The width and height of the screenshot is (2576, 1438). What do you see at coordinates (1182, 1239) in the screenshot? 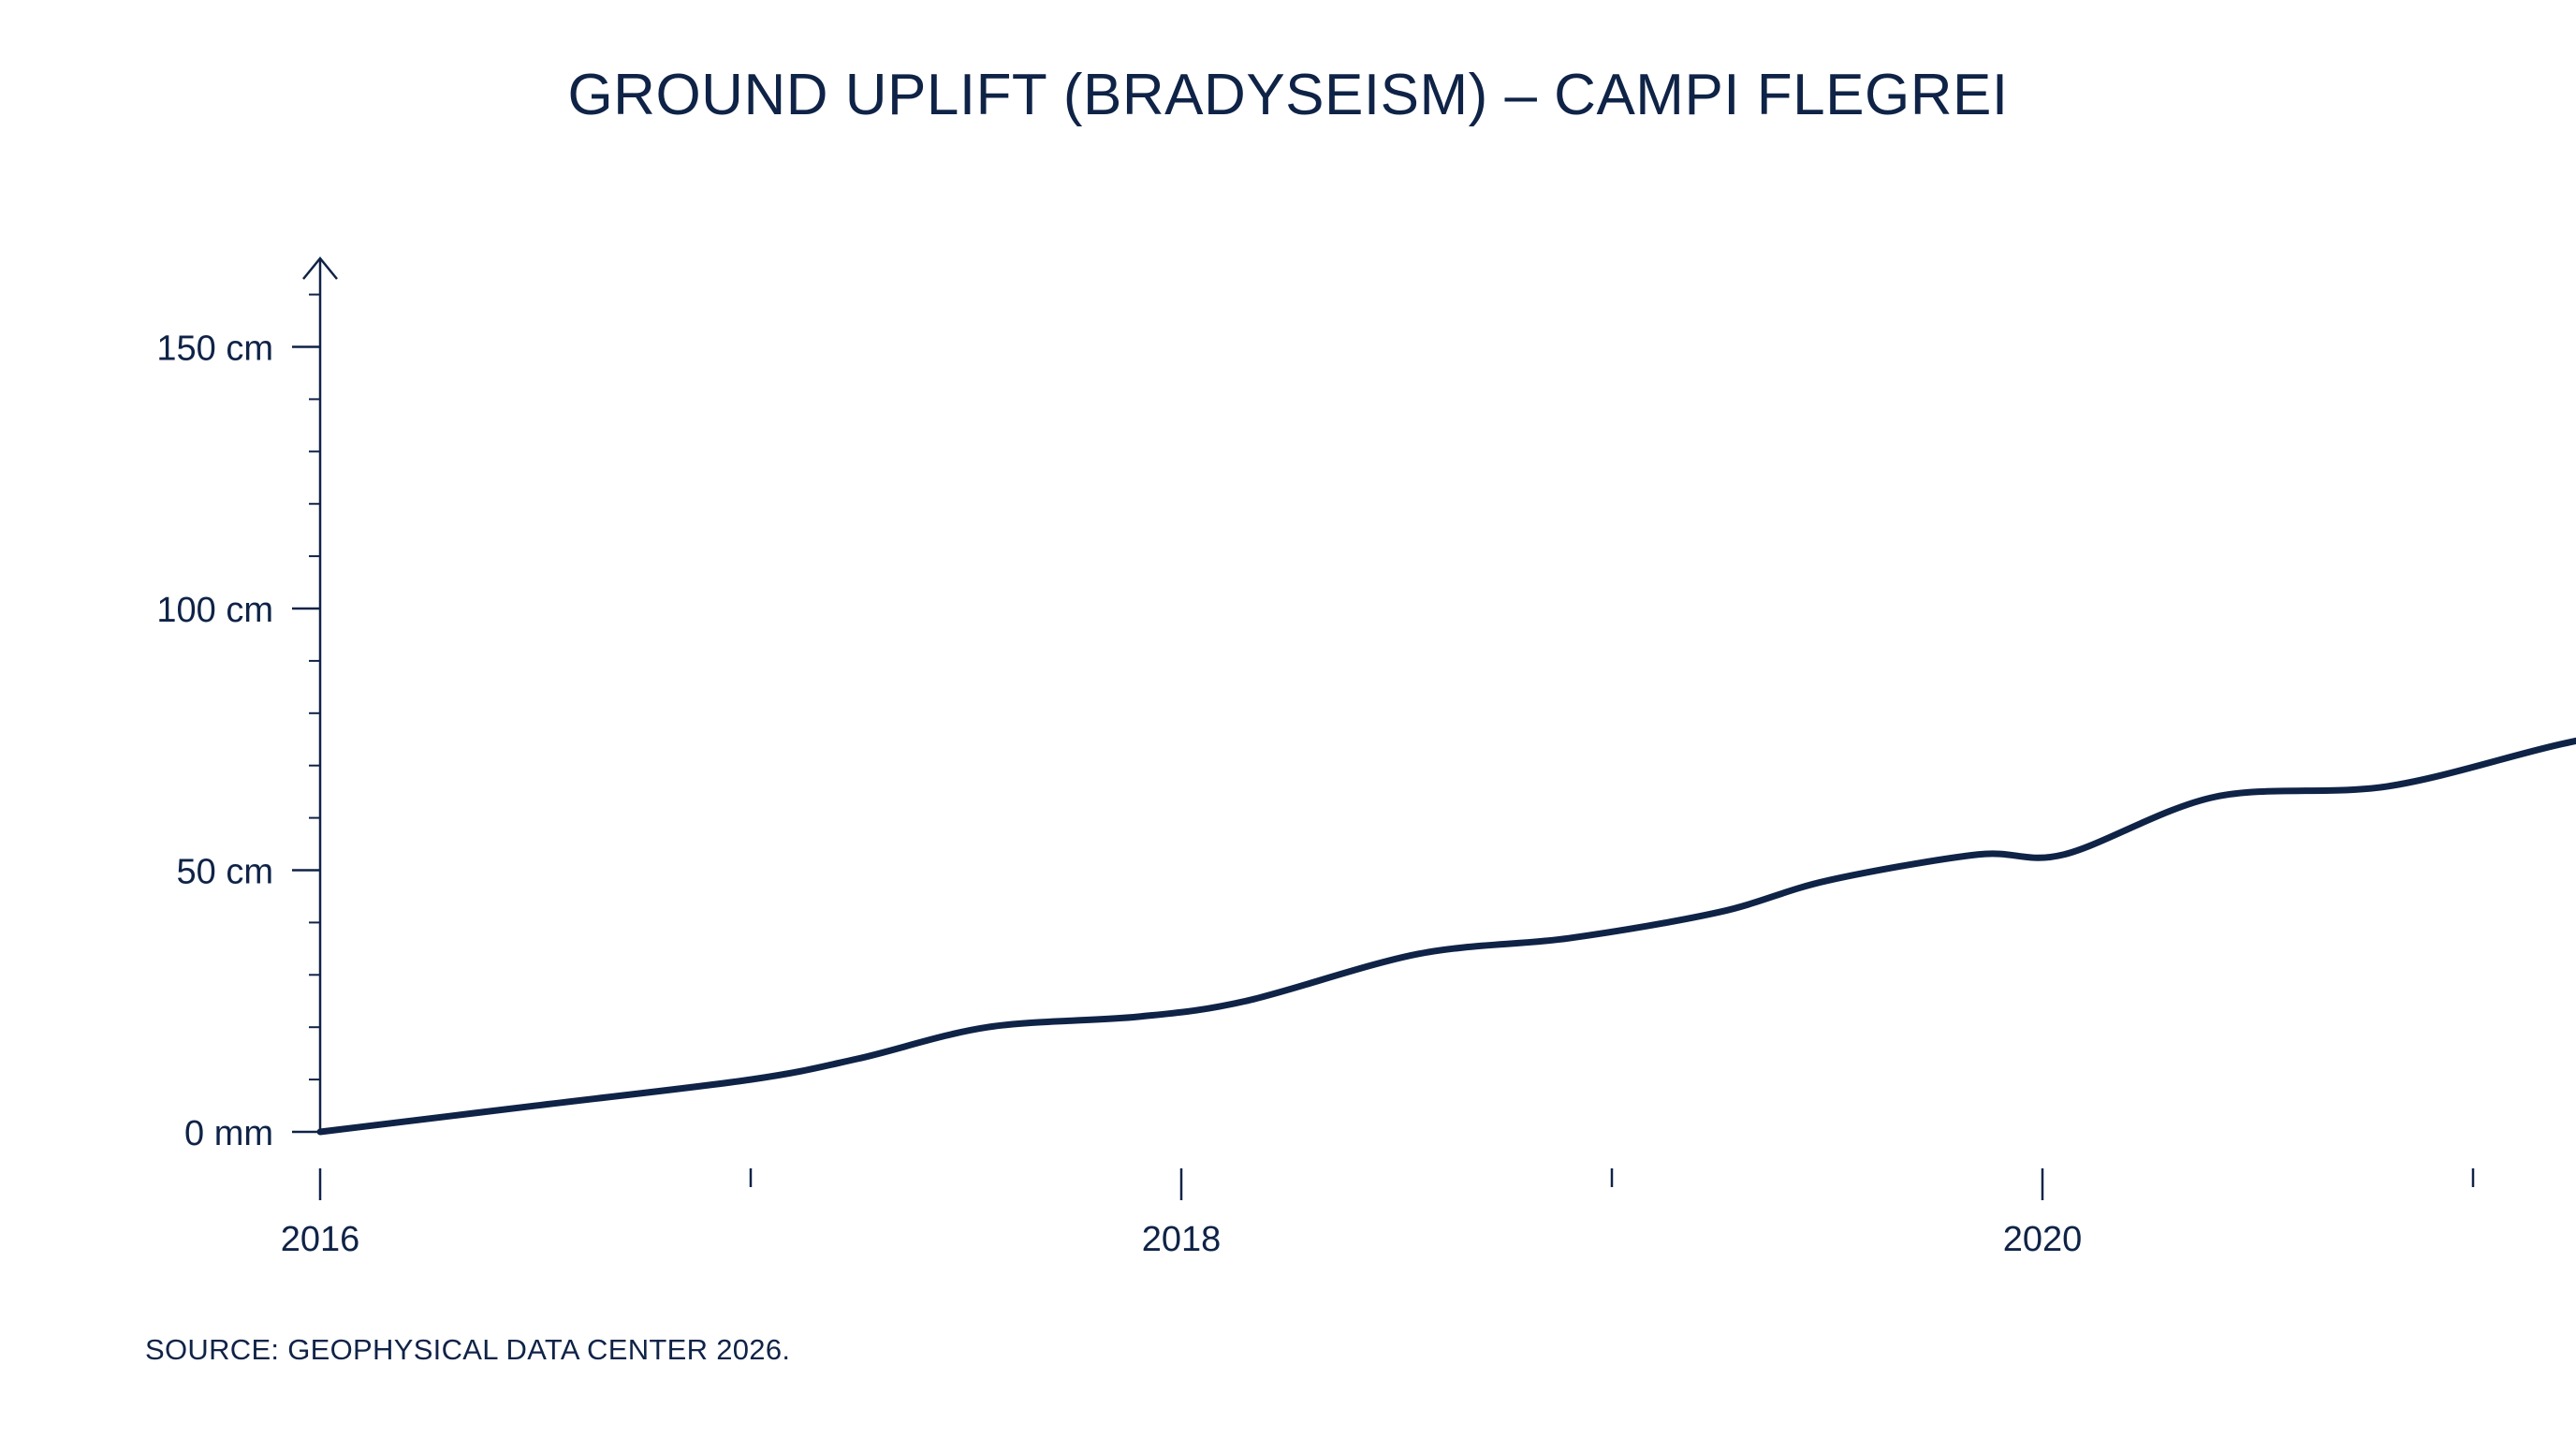
I see `x-tick-label: 2018` at bounding box center [1182, 1239].